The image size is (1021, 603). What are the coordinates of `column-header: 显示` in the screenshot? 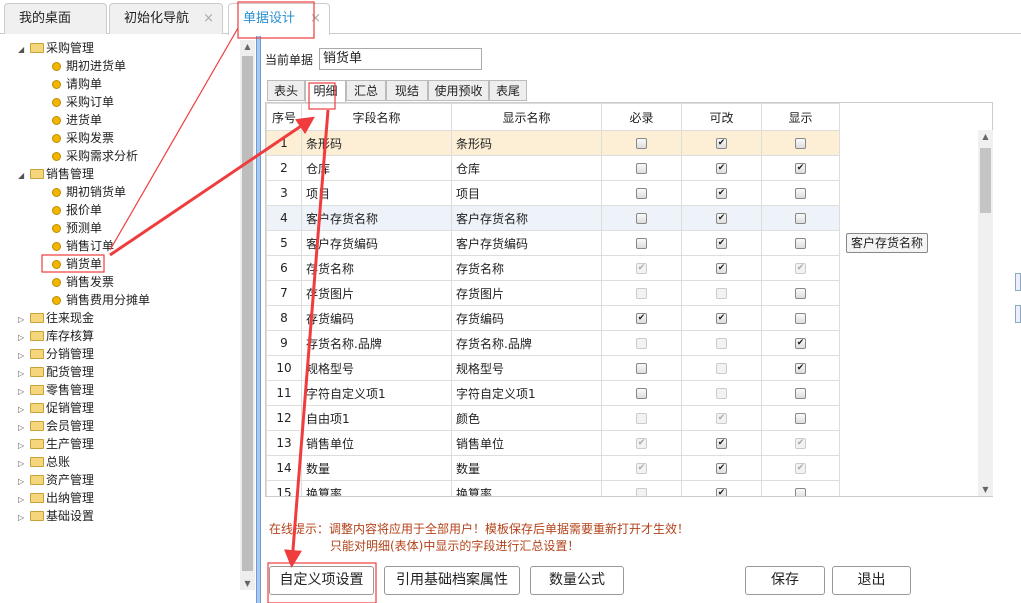 It's located at (800, 117).